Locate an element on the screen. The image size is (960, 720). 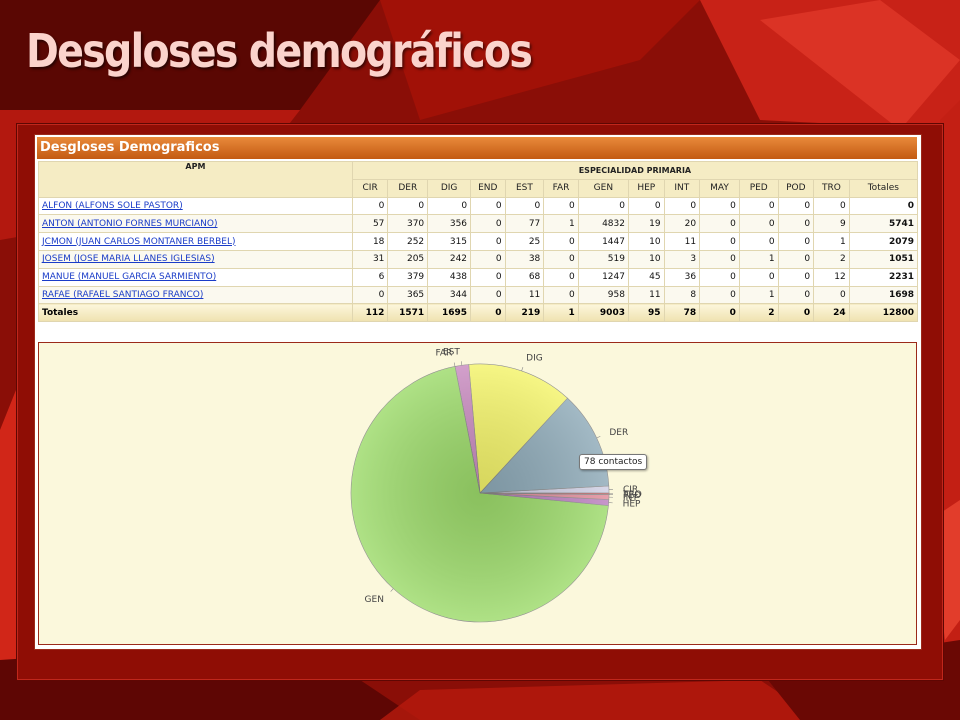
value-cell: 5741 is located at coordinates (883, 224).